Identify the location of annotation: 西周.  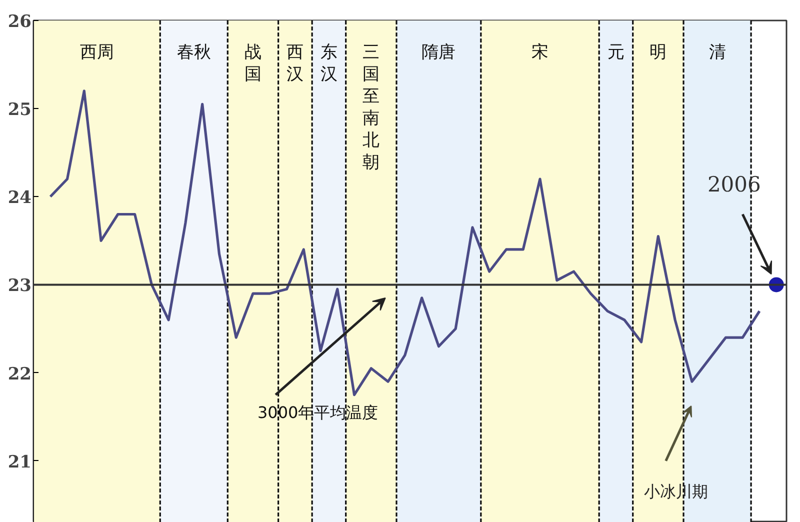
(97, 52).